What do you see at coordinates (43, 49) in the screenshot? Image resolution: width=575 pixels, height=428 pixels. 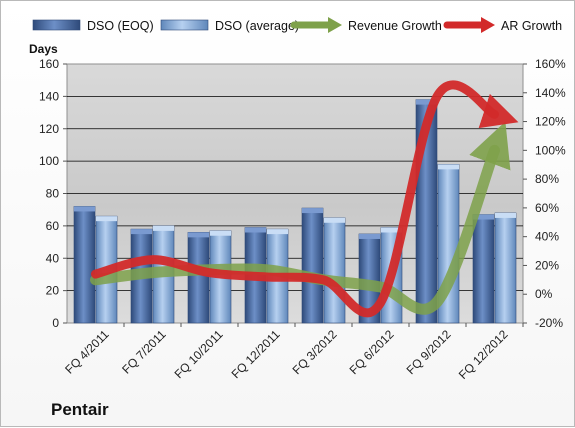 I see `left-axis-label: Days` at bounding box center [43, 49].